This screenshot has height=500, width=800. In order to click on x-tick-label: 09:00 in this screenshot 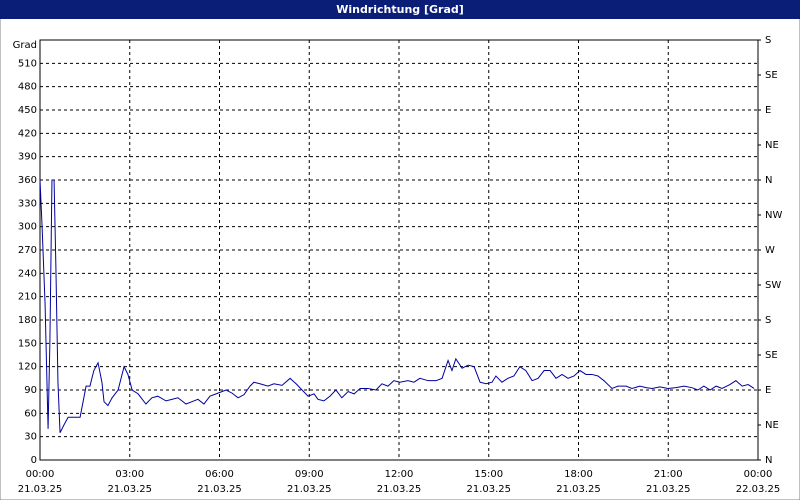, I will do `click(309, 474)`.